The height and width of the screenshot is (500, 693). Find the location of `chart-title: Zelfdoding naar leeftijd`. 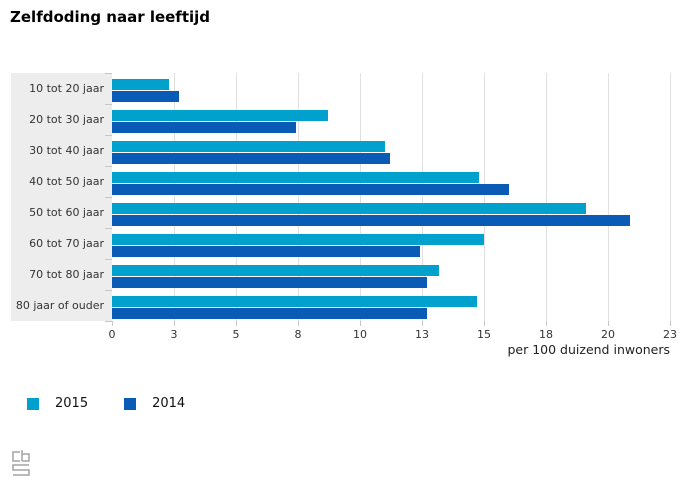

chart-title: Zelfdoding naar leeftijd is located at coordinates (110, 17).